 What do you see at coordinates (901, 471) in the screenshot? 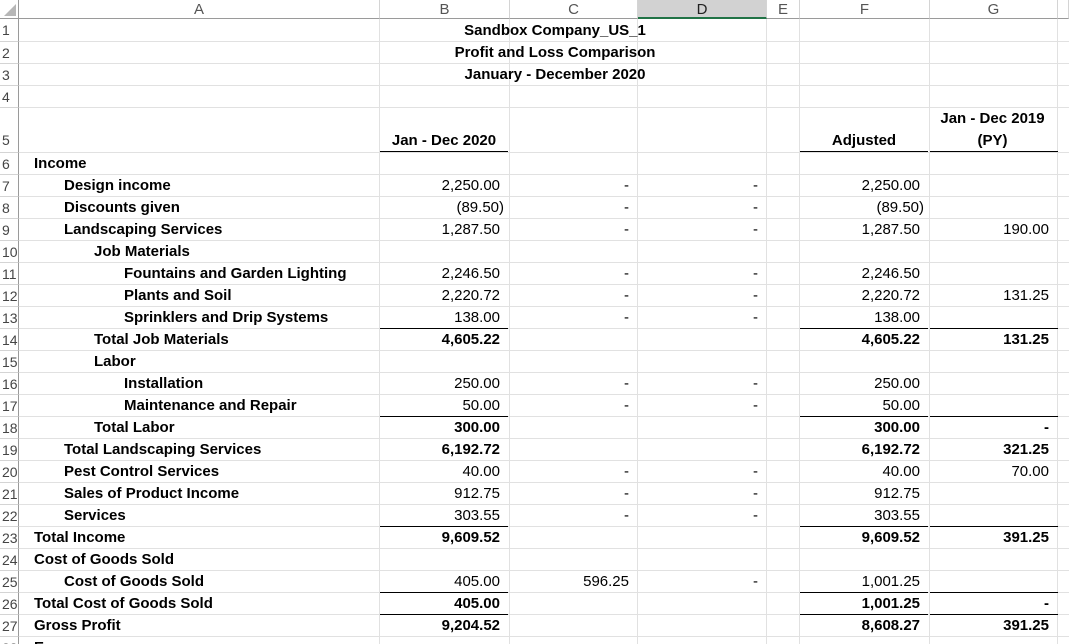
I see `value-cell-f: 40.00` at bounding box center [901, 471].